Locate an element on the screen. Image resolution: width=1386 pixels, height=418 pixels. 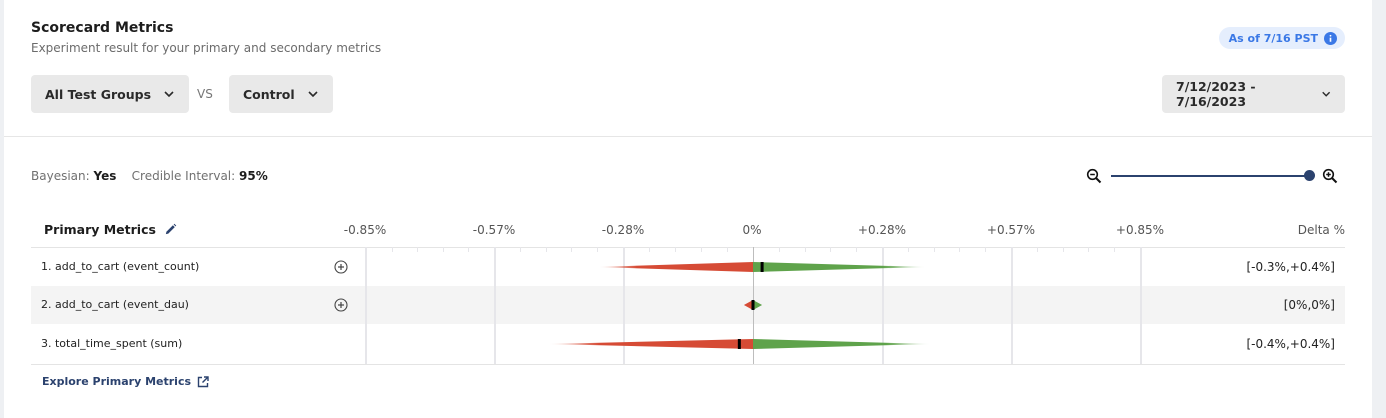
axis-tick: +0.57% is located at coordinates (1011, 230).